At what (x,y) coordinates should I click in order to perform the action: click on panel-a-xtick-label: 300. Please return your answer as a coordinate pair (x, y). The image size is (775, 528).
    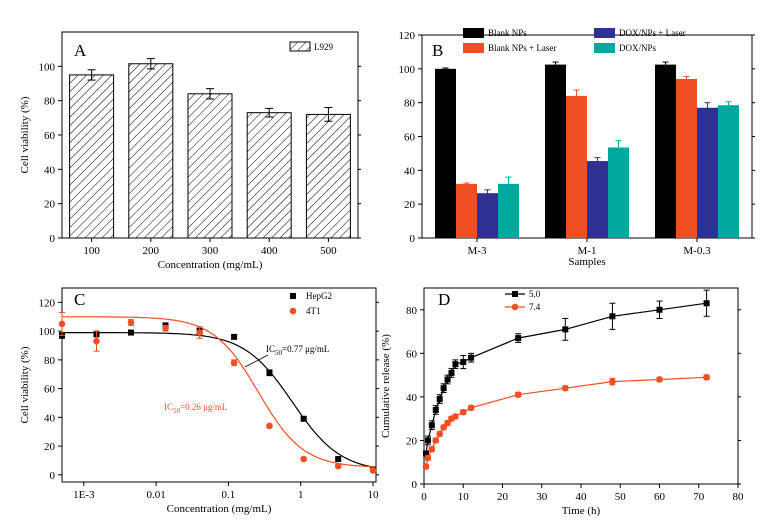
    Looking at the image, I should click on (210, 251).